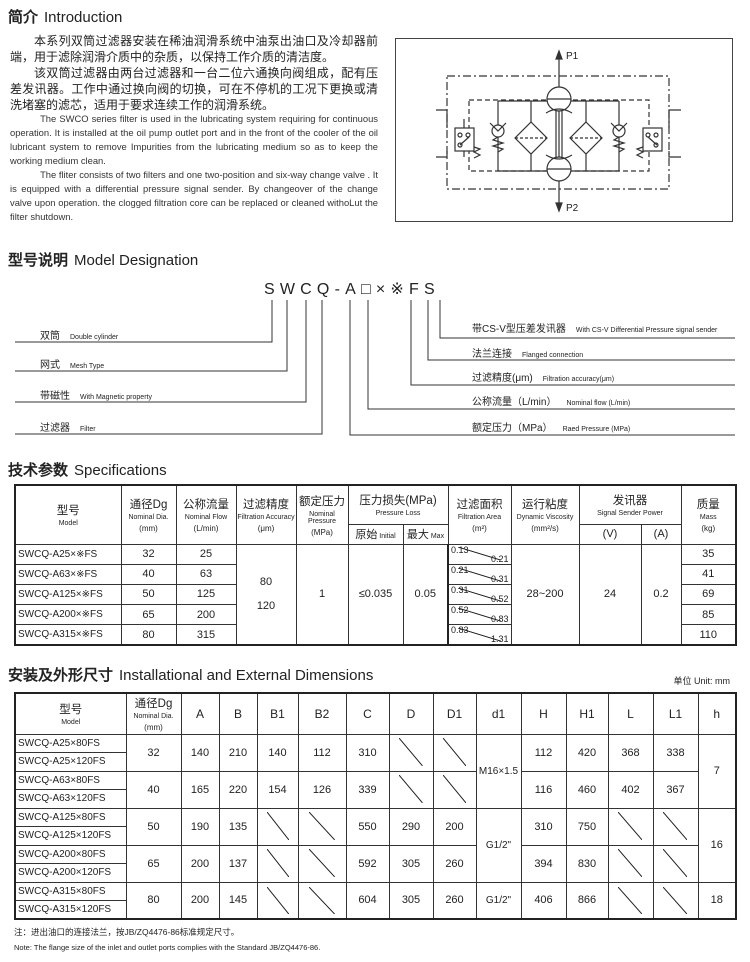 The height and width of the screenshot is (962, 750). What do you see at coordinates (572, 56) in the screenshot?
I see `port-p1-label: P1` at bounding box center [572, 56].